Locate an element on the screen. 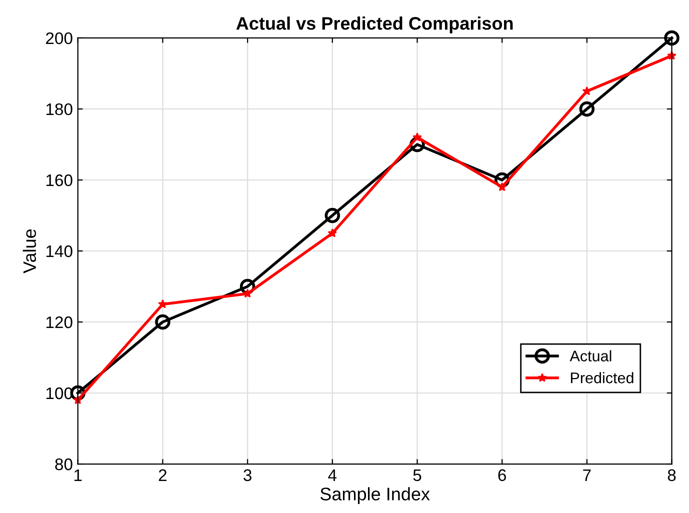 The height and width of the screenshot is (513, 689). y-tick-label: 200 is located at coordinates (59, 38).